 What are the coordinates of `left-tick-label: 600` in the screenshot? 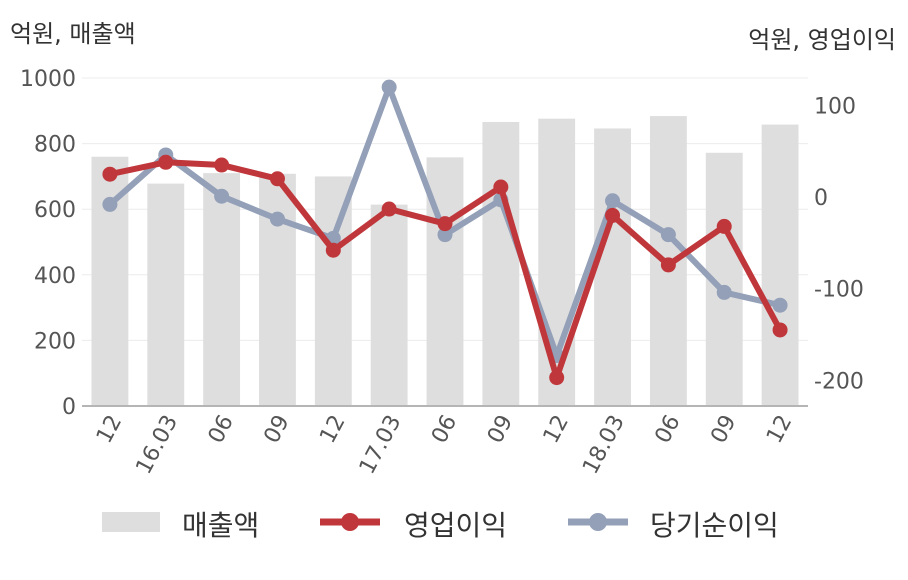 It's located at (55, 210).